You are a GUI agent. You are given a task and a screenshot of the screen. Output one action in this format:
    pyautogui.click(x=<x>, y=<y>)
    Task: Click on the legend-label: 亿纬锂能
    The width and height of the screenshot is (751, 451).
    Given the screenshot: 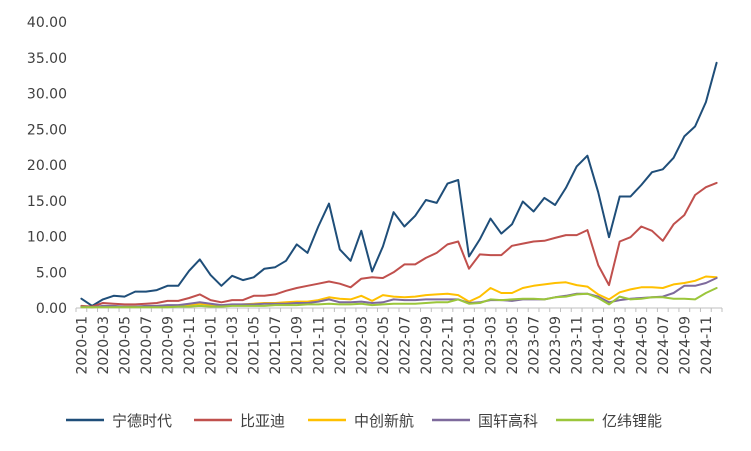 What is the action you would take?
    pyautogui.click(x=632, y=421)
    